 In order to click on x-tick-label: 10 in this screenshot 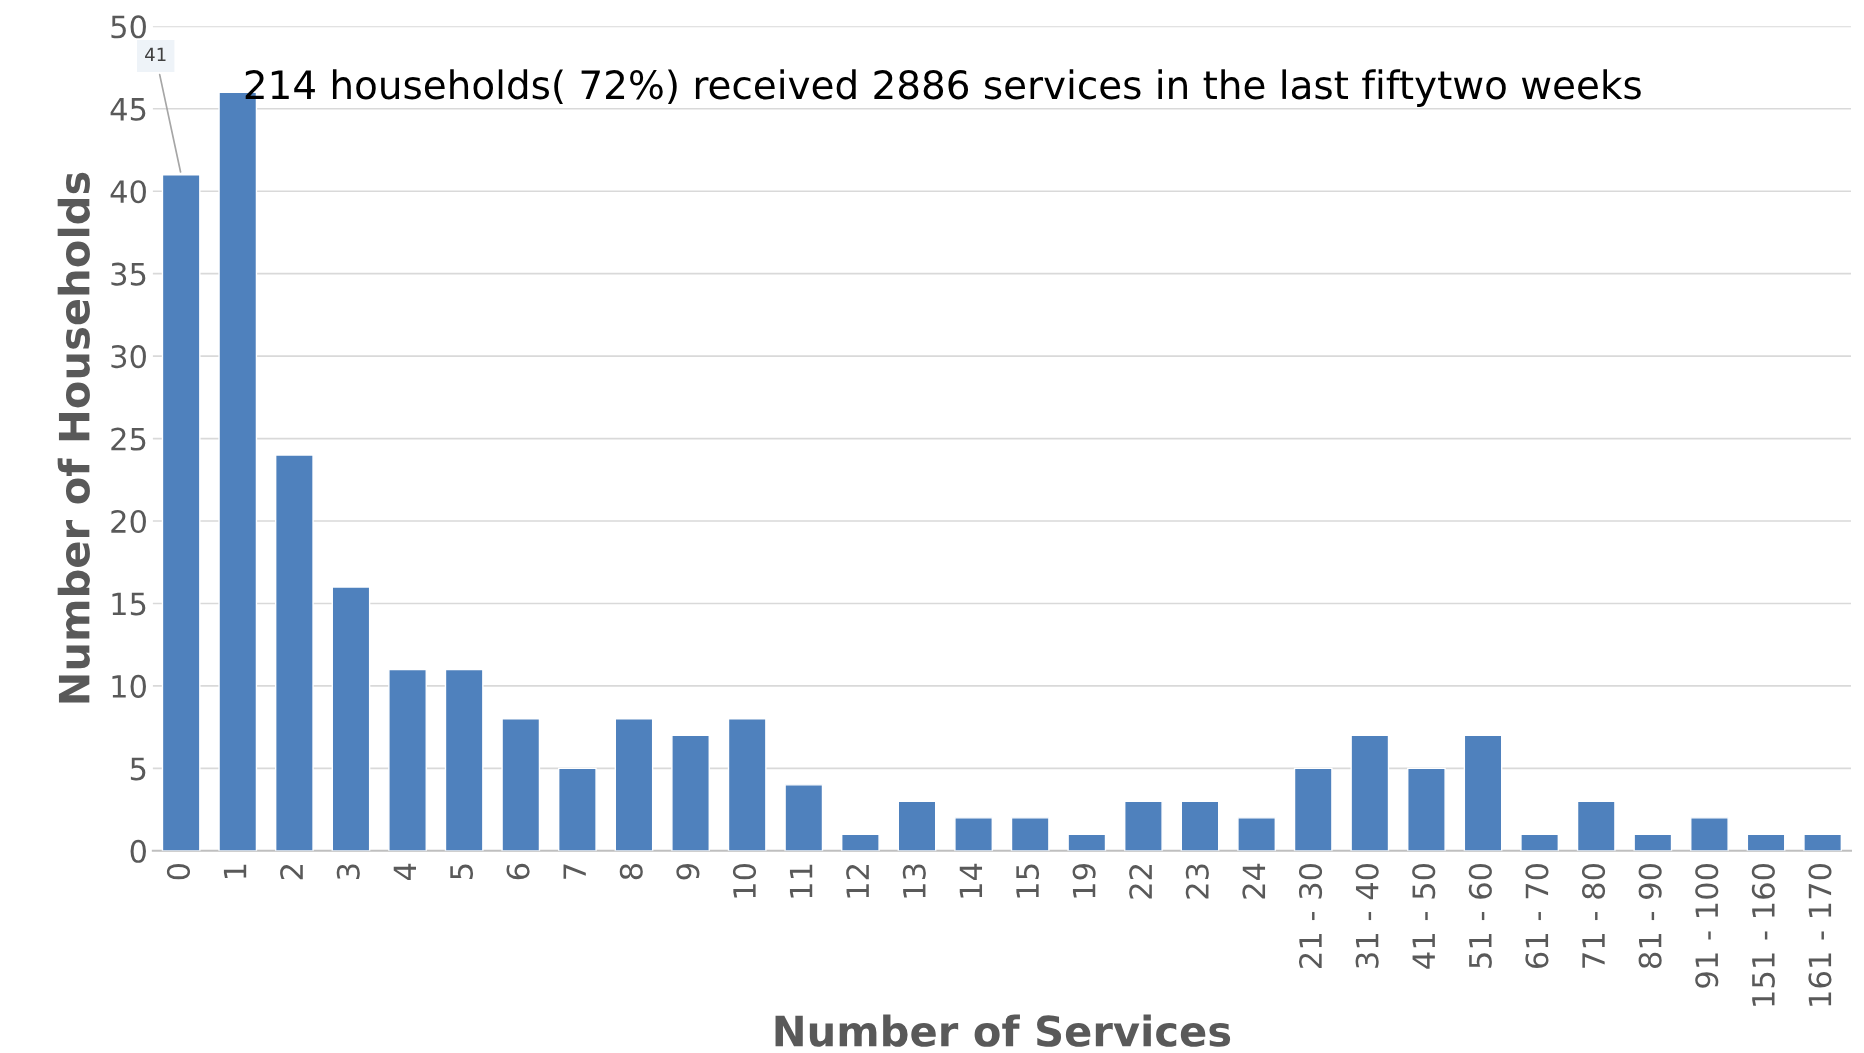, I will do `click(744, 880)`.